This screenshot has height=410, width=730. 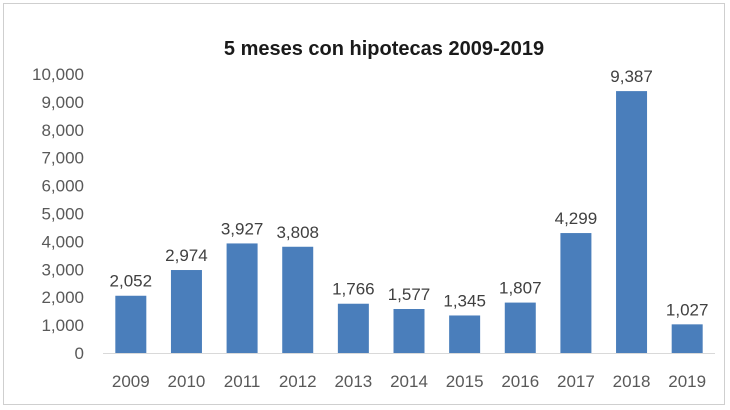 What do you see at coordinates (62, 186) in the screenshot?
I see `y-tick-label: 6,000` at bounding box center [62, 186].